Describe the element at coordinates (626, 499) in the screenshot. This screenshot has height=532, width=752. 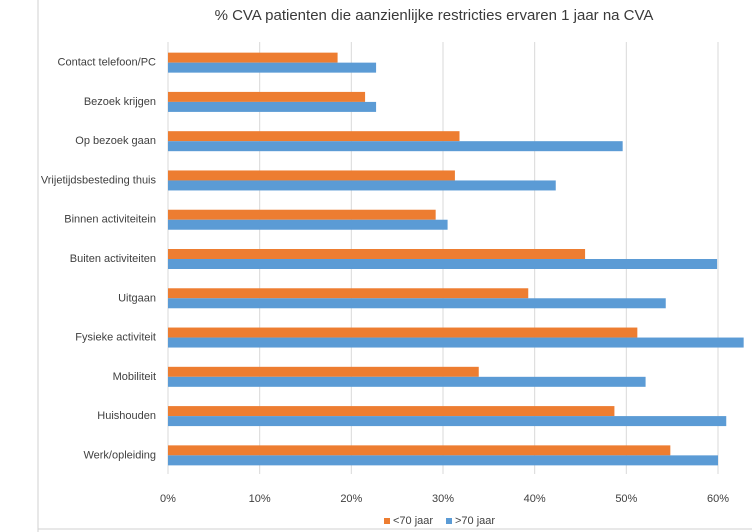
I see `x-tick-label: 50%` at that location.